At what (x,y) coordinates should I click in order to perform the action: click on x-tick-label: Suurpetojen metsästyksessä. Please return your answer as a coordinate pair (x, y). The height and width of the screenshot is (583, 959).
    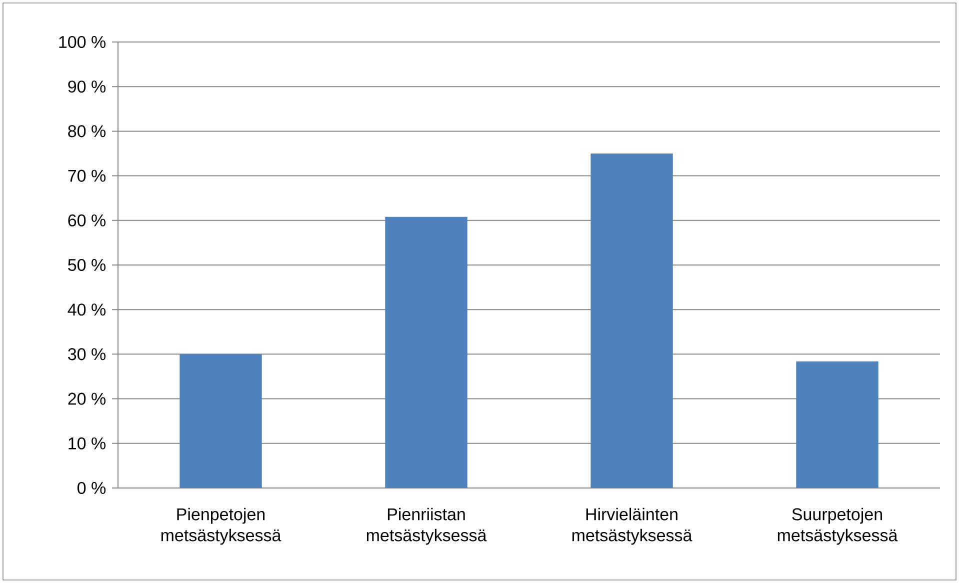
    Looking at the image, I should click on (838, 526).